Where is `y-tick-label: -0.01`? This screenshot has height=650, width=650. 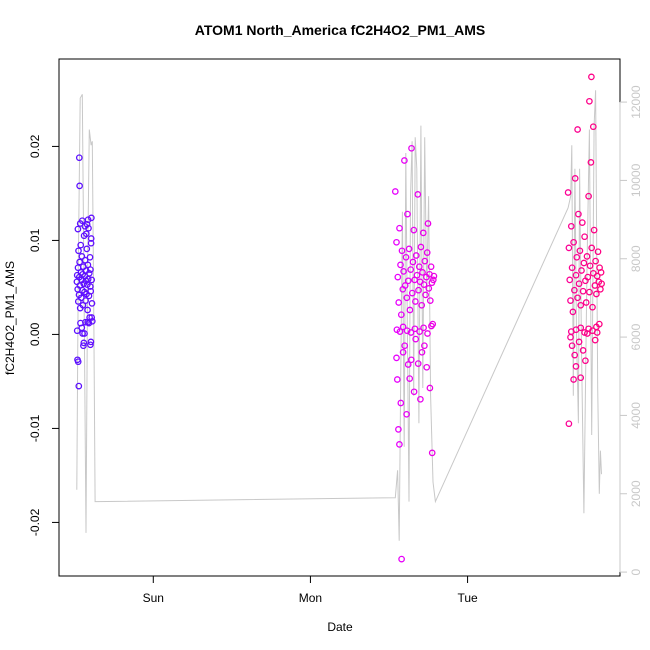 y-tick-label: -0.01 is located at coordinates (35, 428).